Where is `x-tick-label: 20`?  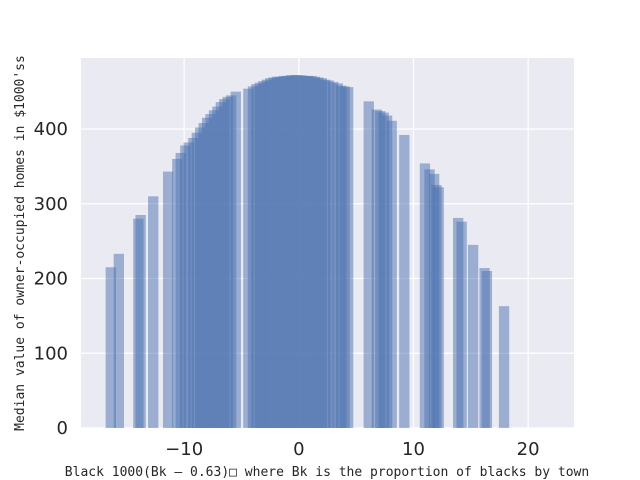
x-tick-label: 20 is located at coordinates (528, 449).